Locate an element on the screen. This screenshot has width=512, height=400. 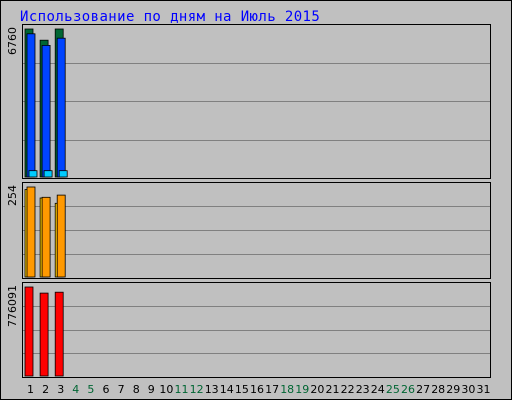
x-tick-label-6: 6 is located at coordinates (106, 389).